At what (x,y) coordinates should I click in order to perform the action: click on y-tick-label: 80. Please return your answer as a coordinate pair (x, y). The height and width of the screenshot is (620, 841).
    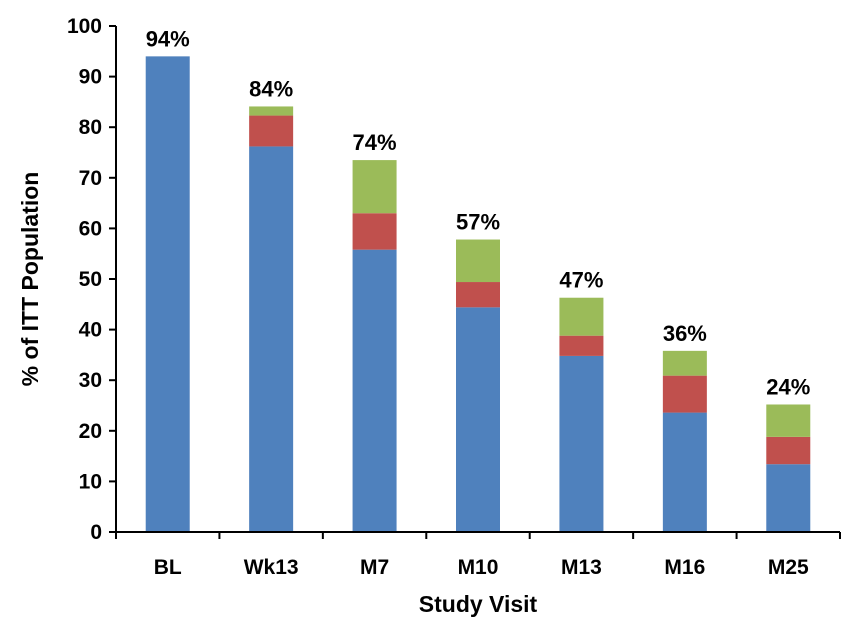
    Looking at the image, I should click on (90, 127).